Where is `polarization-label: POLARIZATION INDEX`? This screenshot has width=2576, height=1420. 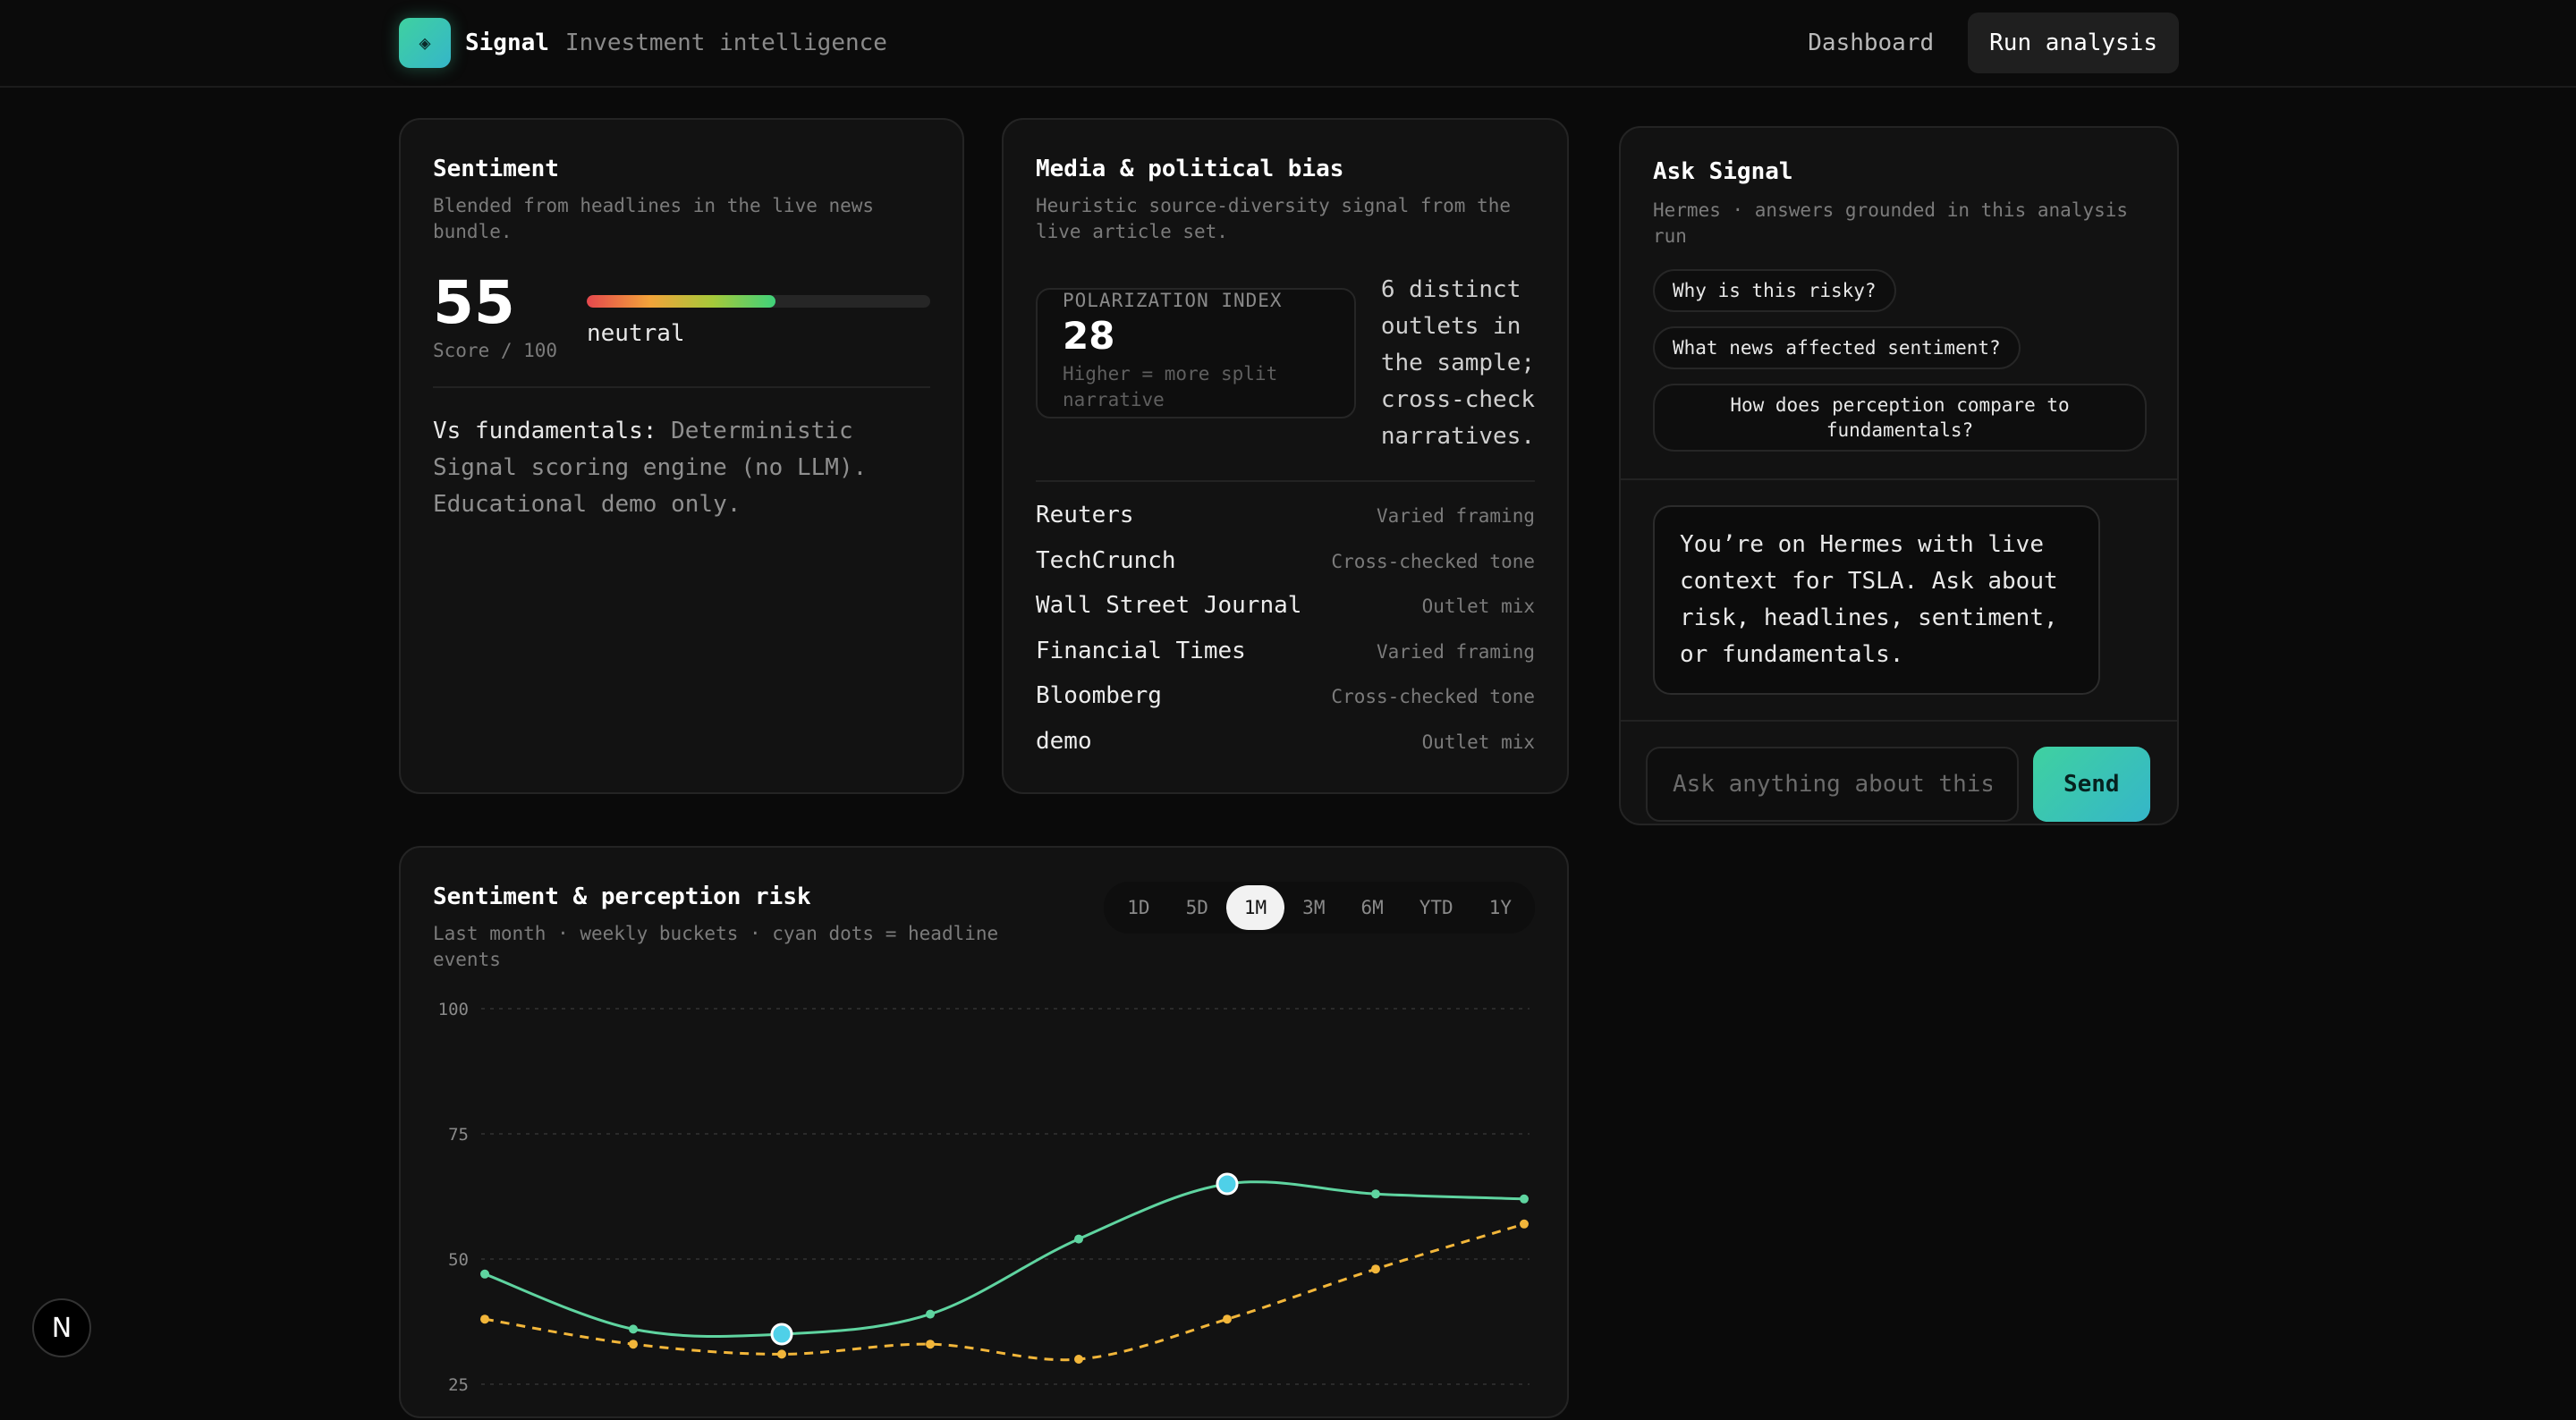
polarization-label: POLARIZATION INDEX is located at coordinates (1173, 301).